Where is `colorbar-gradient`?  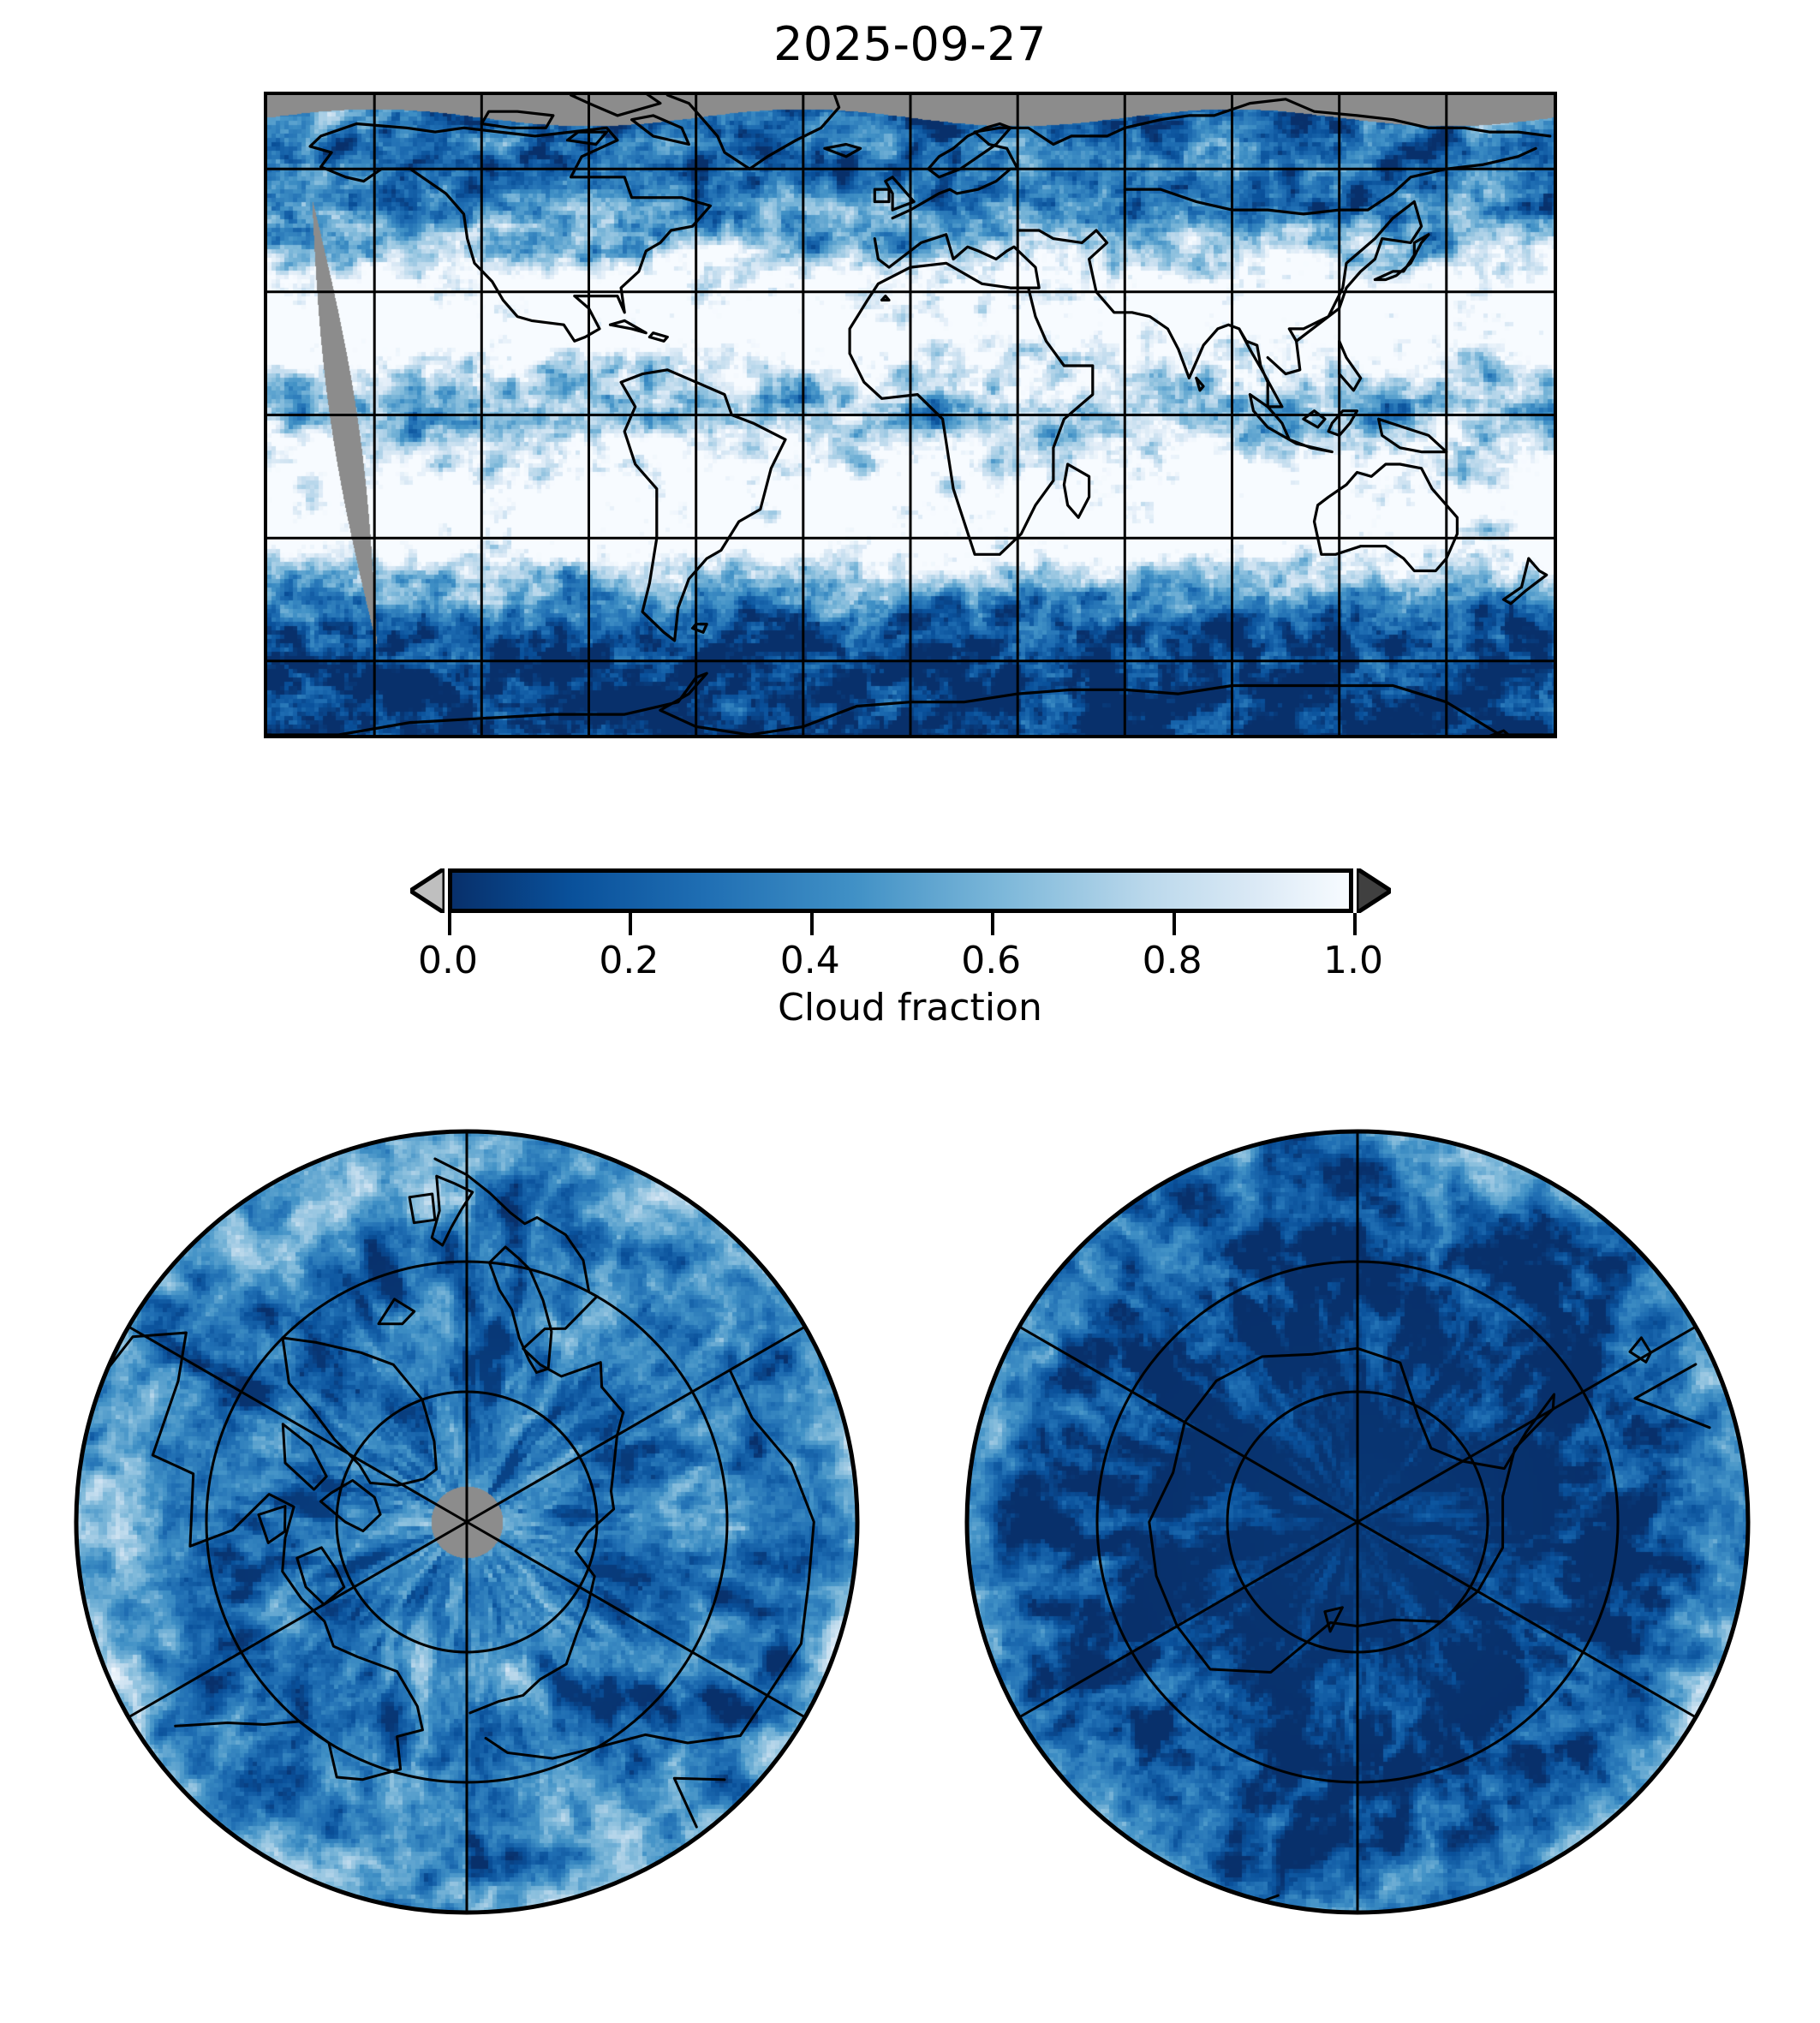
colorbar-gradient is located at coordinates (900, 891).